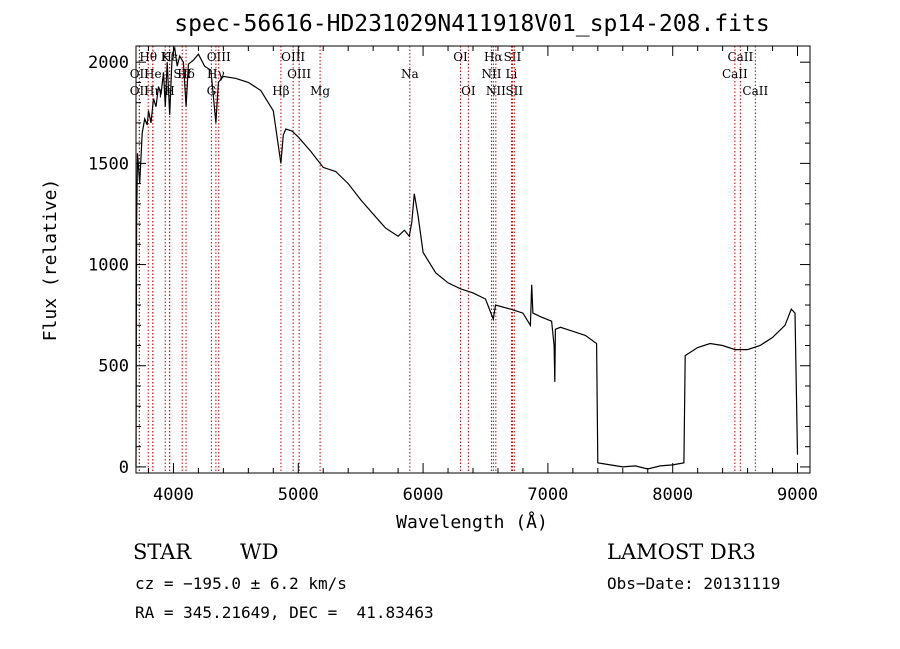 Image resolution: width=900 pixels, height=649 pixels. Describe the element at coordinates (547, 495) in the screenshot. I see `x-tick-label-3: 7000` at that location.